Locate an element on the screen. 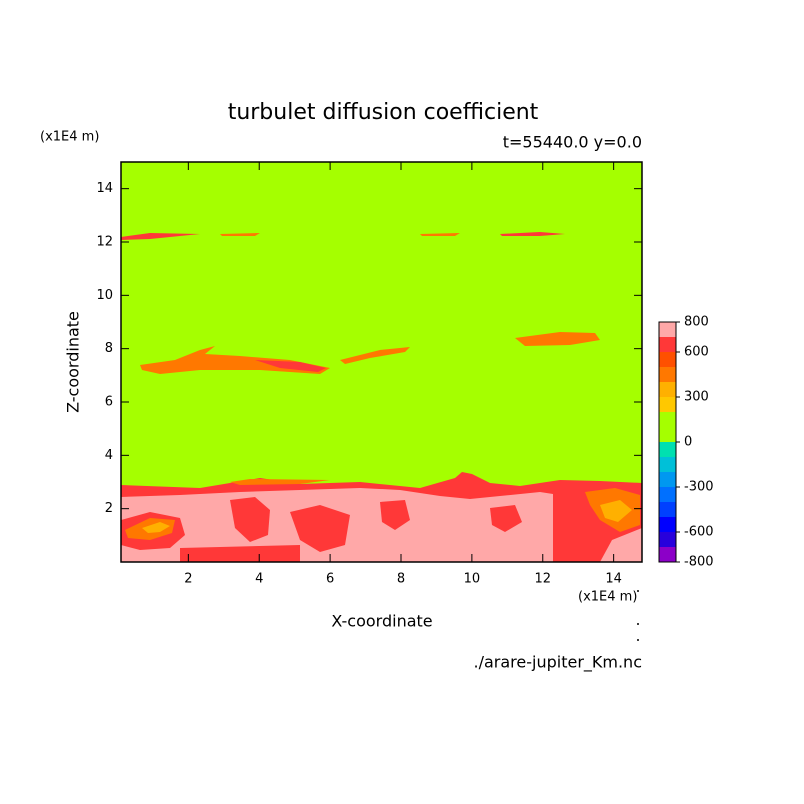  colorbar-label: 300 is located at coordinates (696, 397).